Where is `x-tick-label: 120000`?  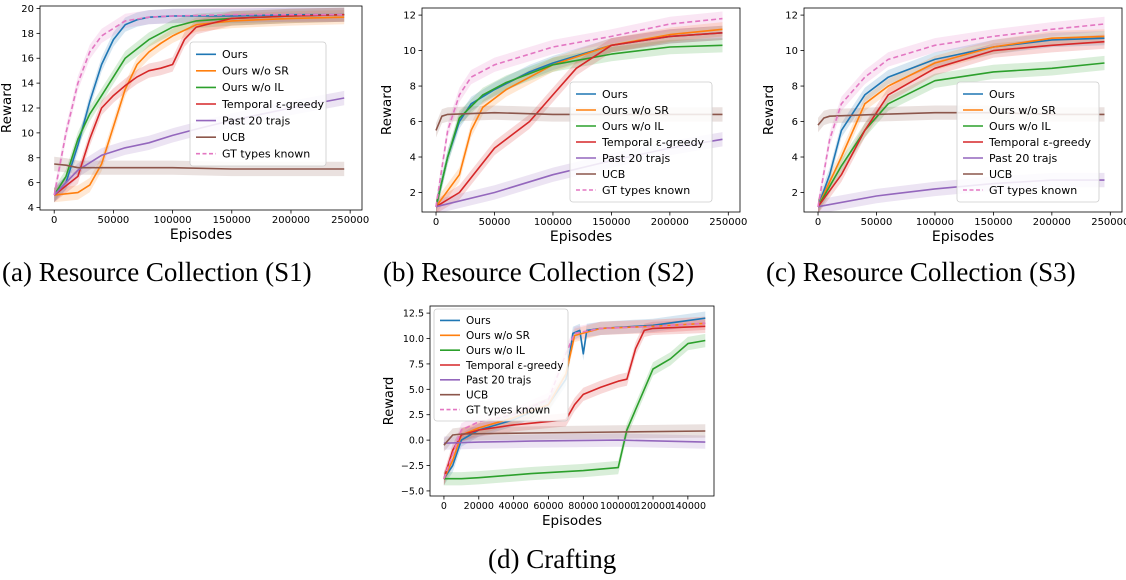 x-tick-label: 120000 is located at coordinates (653, 506).